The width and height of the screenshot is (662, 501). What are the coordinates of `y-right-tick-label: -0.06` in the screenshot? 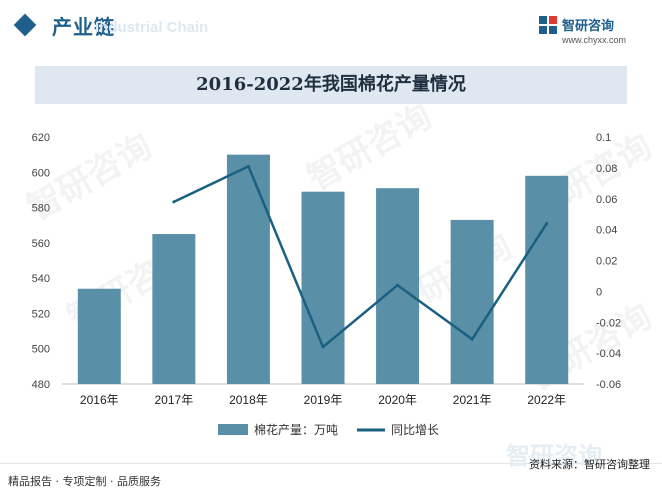 It's located at (608, 385).